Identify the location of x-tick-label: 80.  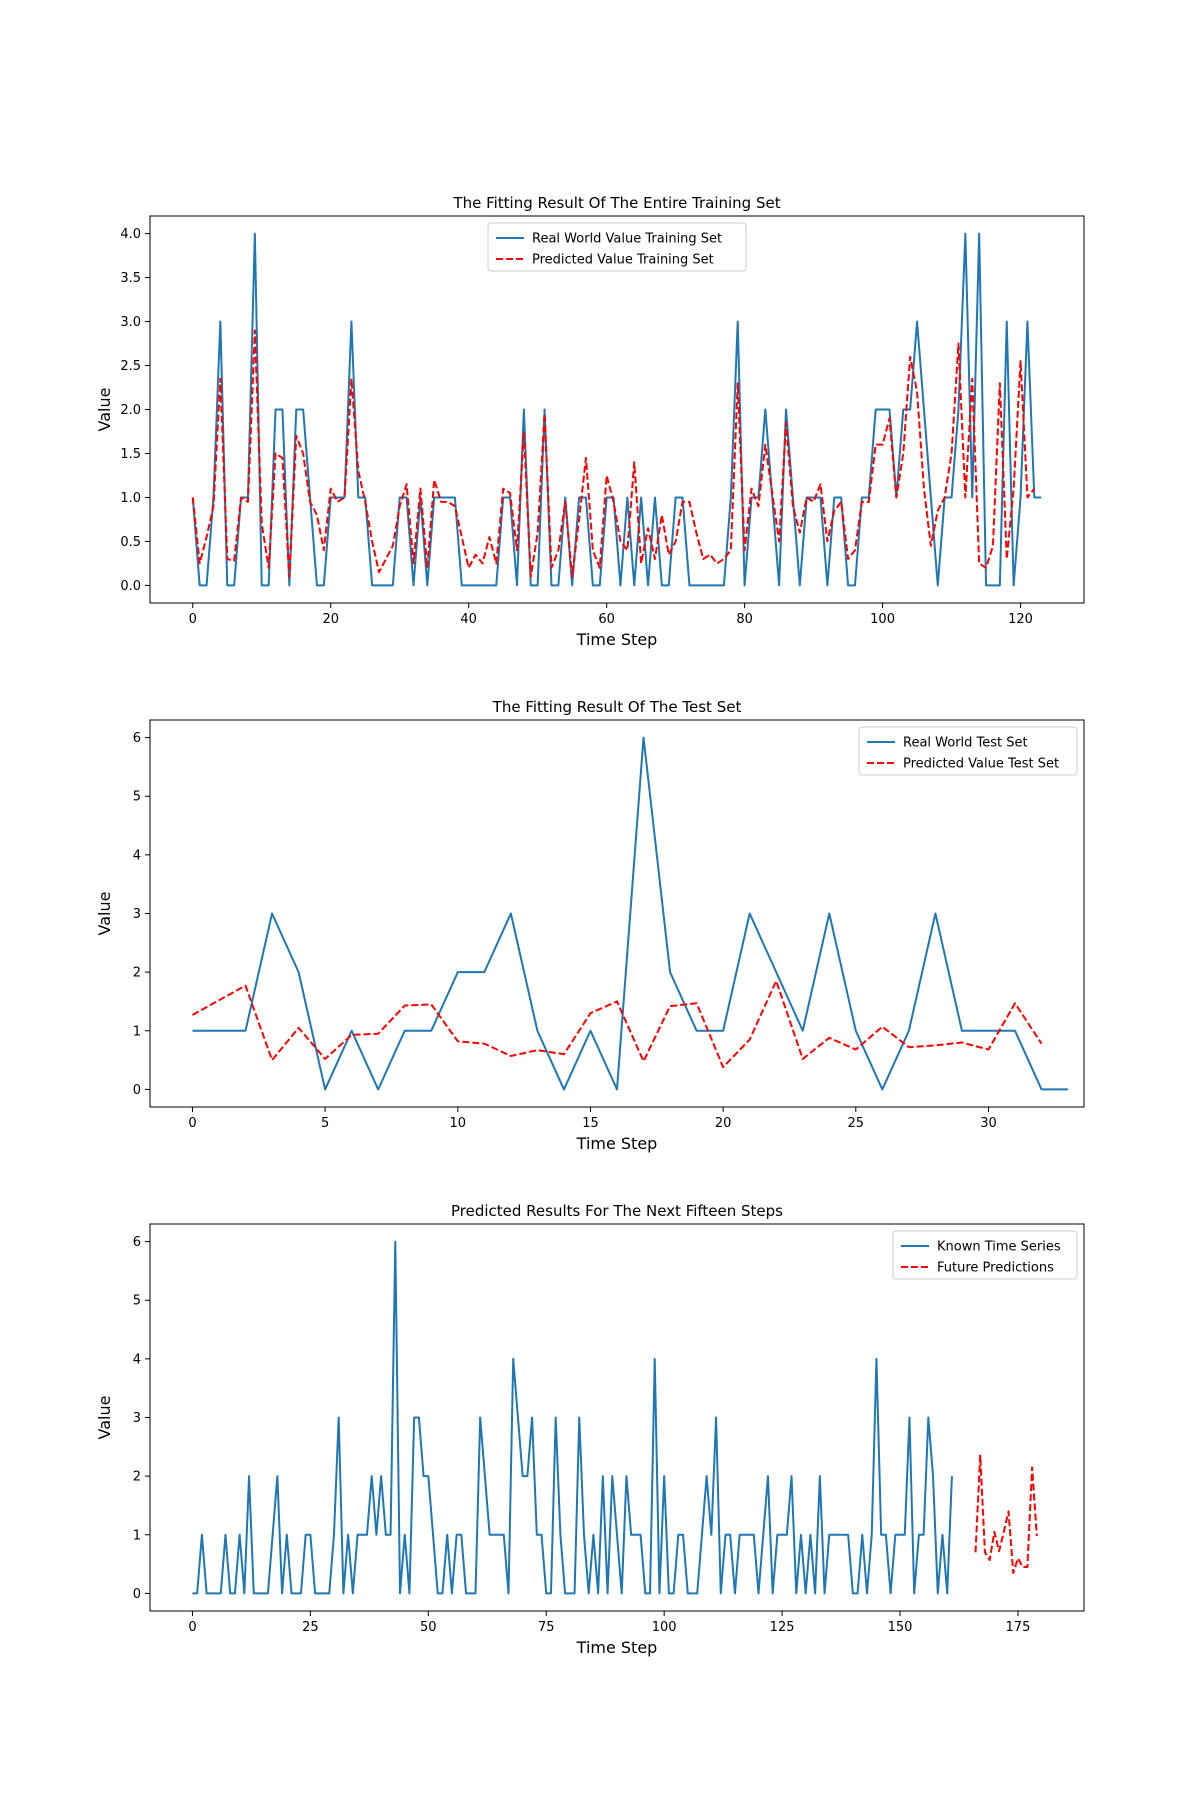
(744, 619).